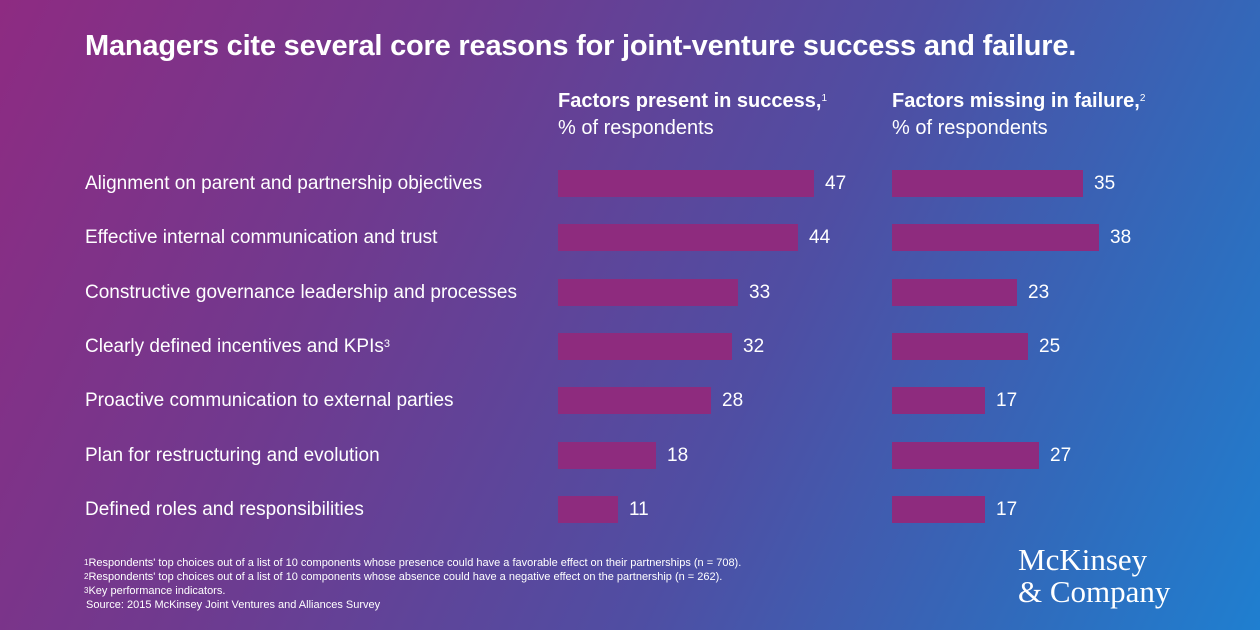 Image resolution: width=1260 pixels, height=630 pixels. Describe the element at coordinates (1105, 183) in the screenshot. I see `failure-value-label: 35` at that location.